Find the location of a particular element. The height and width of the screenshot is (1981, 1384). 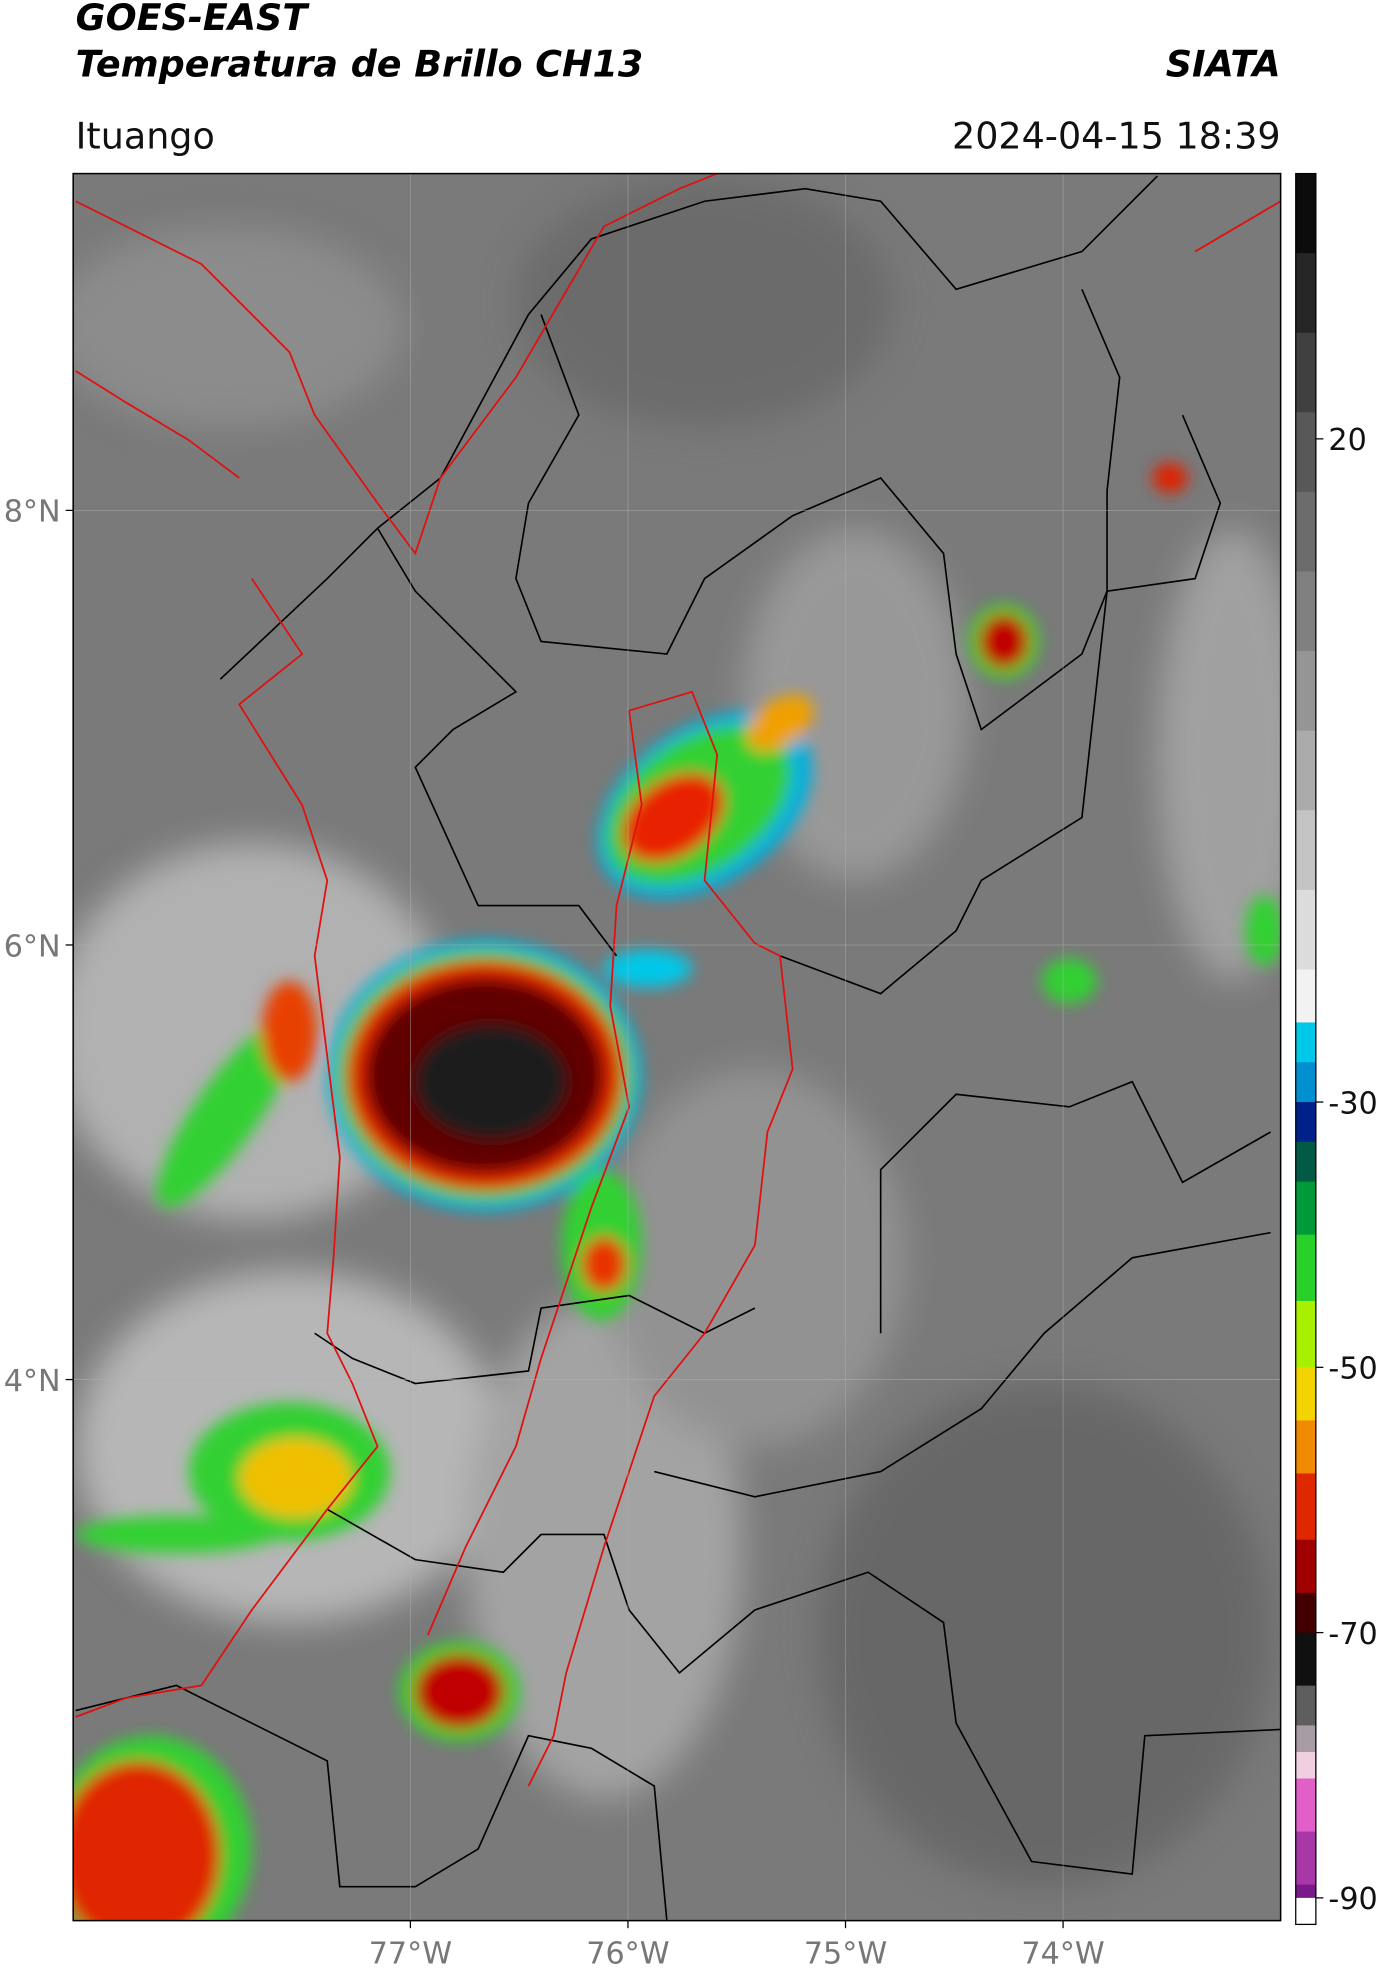

subtitle: Temperatura de Brillo CH13 is located at coordinates (360, 64).